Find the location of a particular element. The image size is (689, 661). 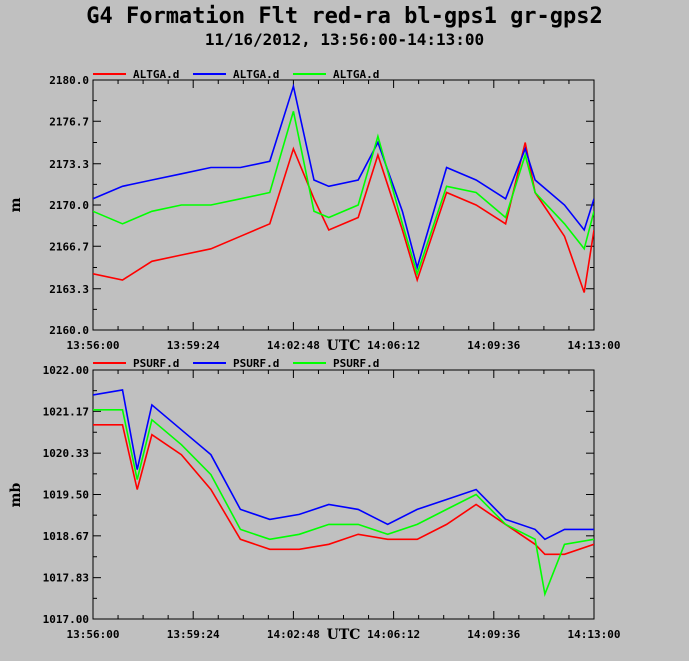

y-tick-label: 1020.33 is located at coordinates (66, 453).